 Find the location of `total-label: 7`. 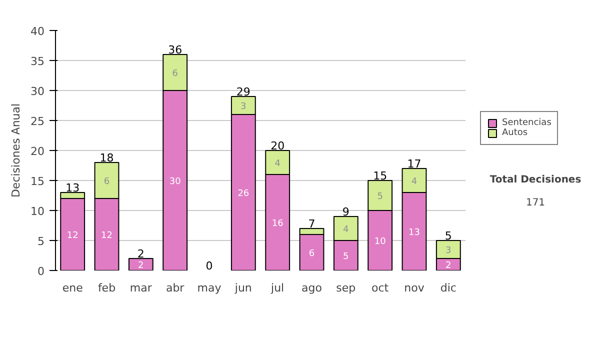

total-label: 7 is located at coordinates (312, 224).